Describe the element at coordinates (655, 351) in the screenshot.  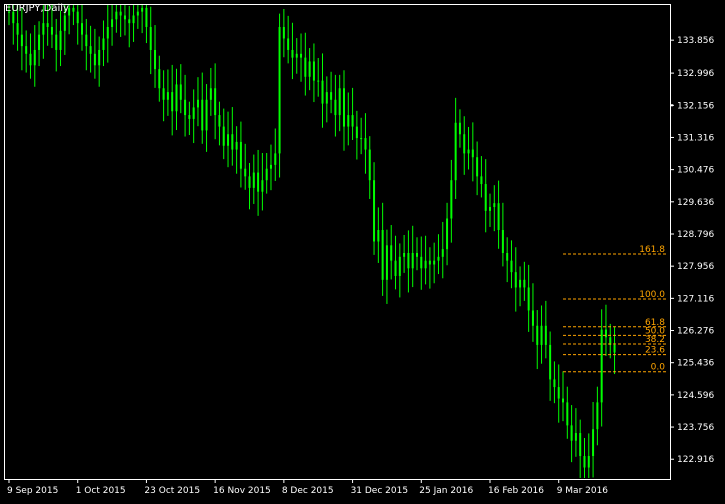
I see `fib-level-label: 23.6` at that location.